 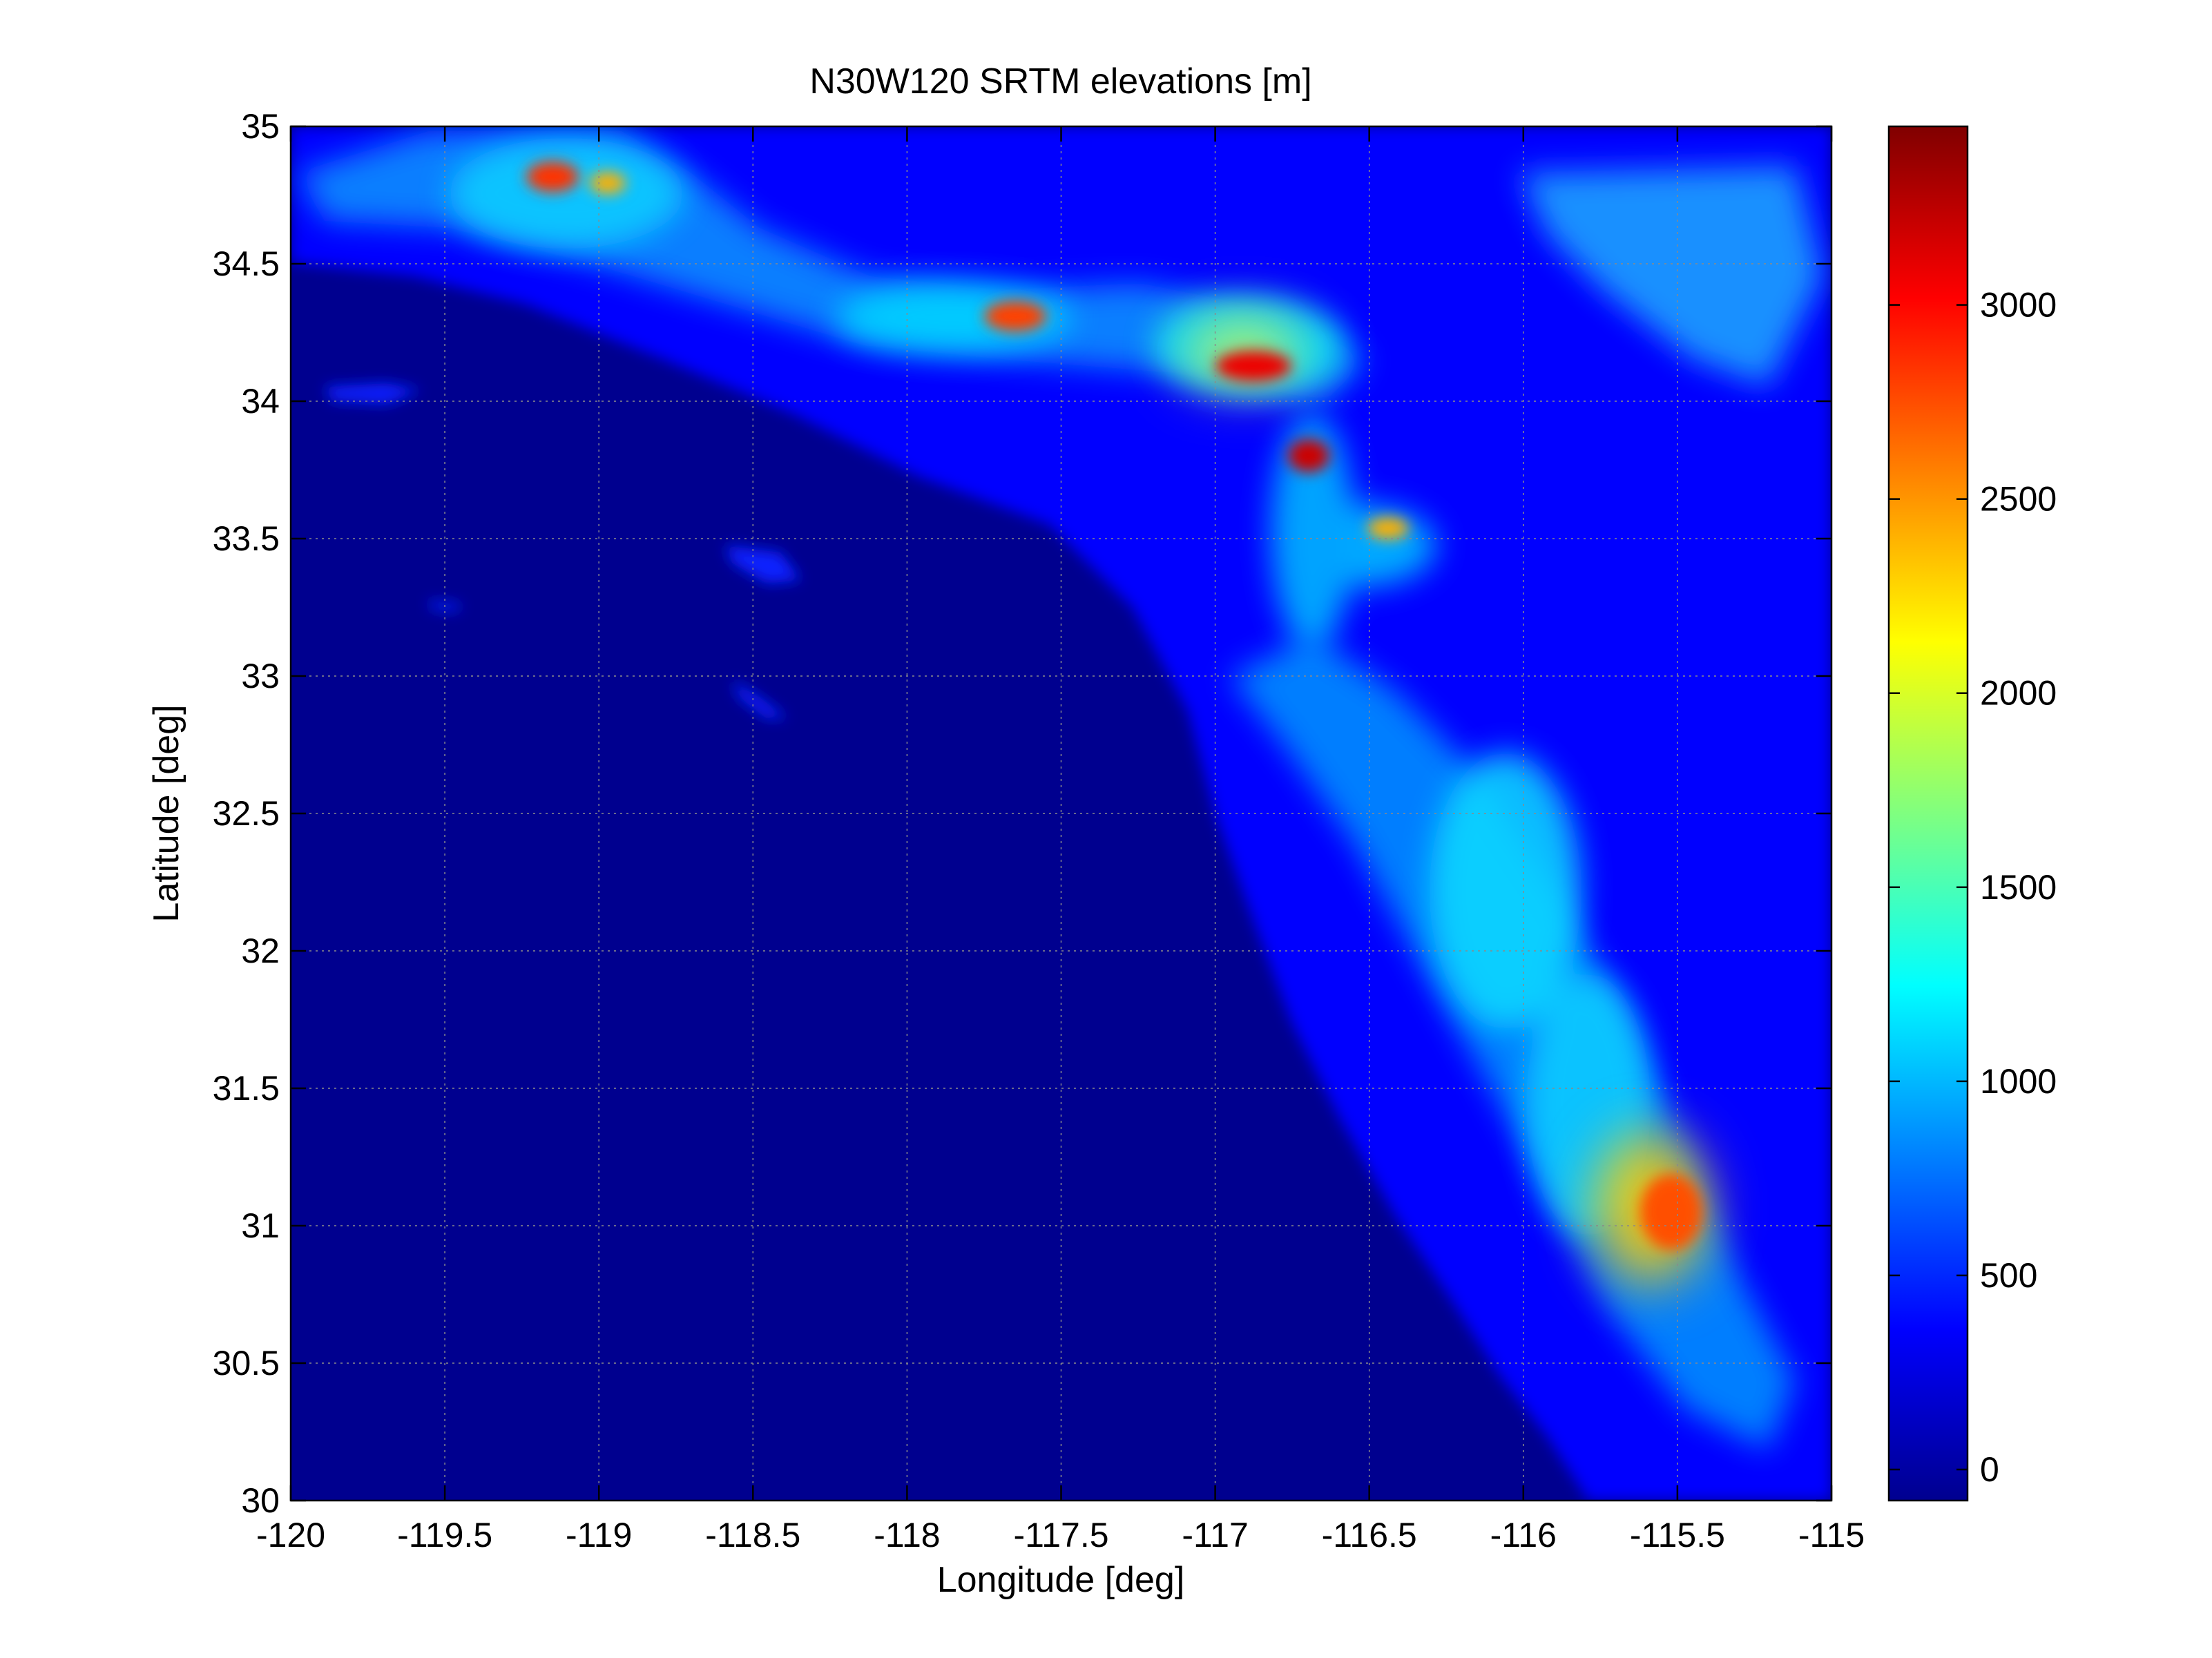 I want to click on san-jacinto-ridge, so click(x=1312, y=531).